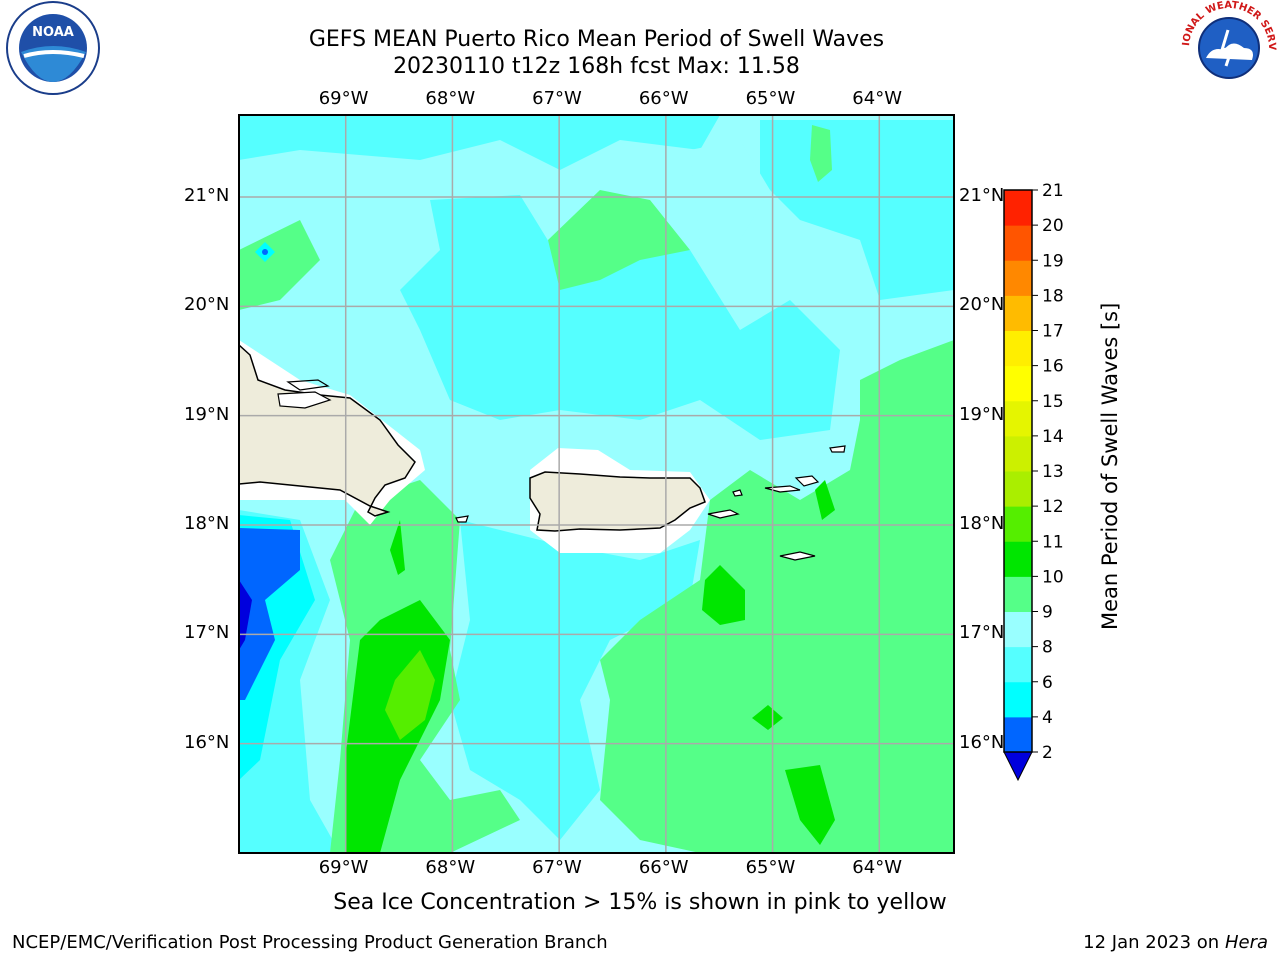 The height and width of the screenshot is (960, 1280). I want to click on colorbar-extend-arrow, so click(1018, 766).